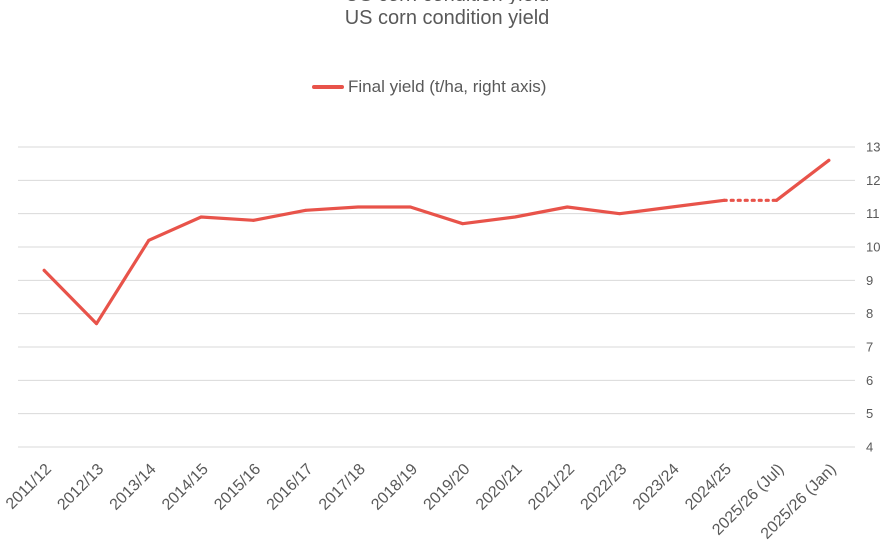  I want to click on x-tick-label: 2011/12, so click(29, 487).